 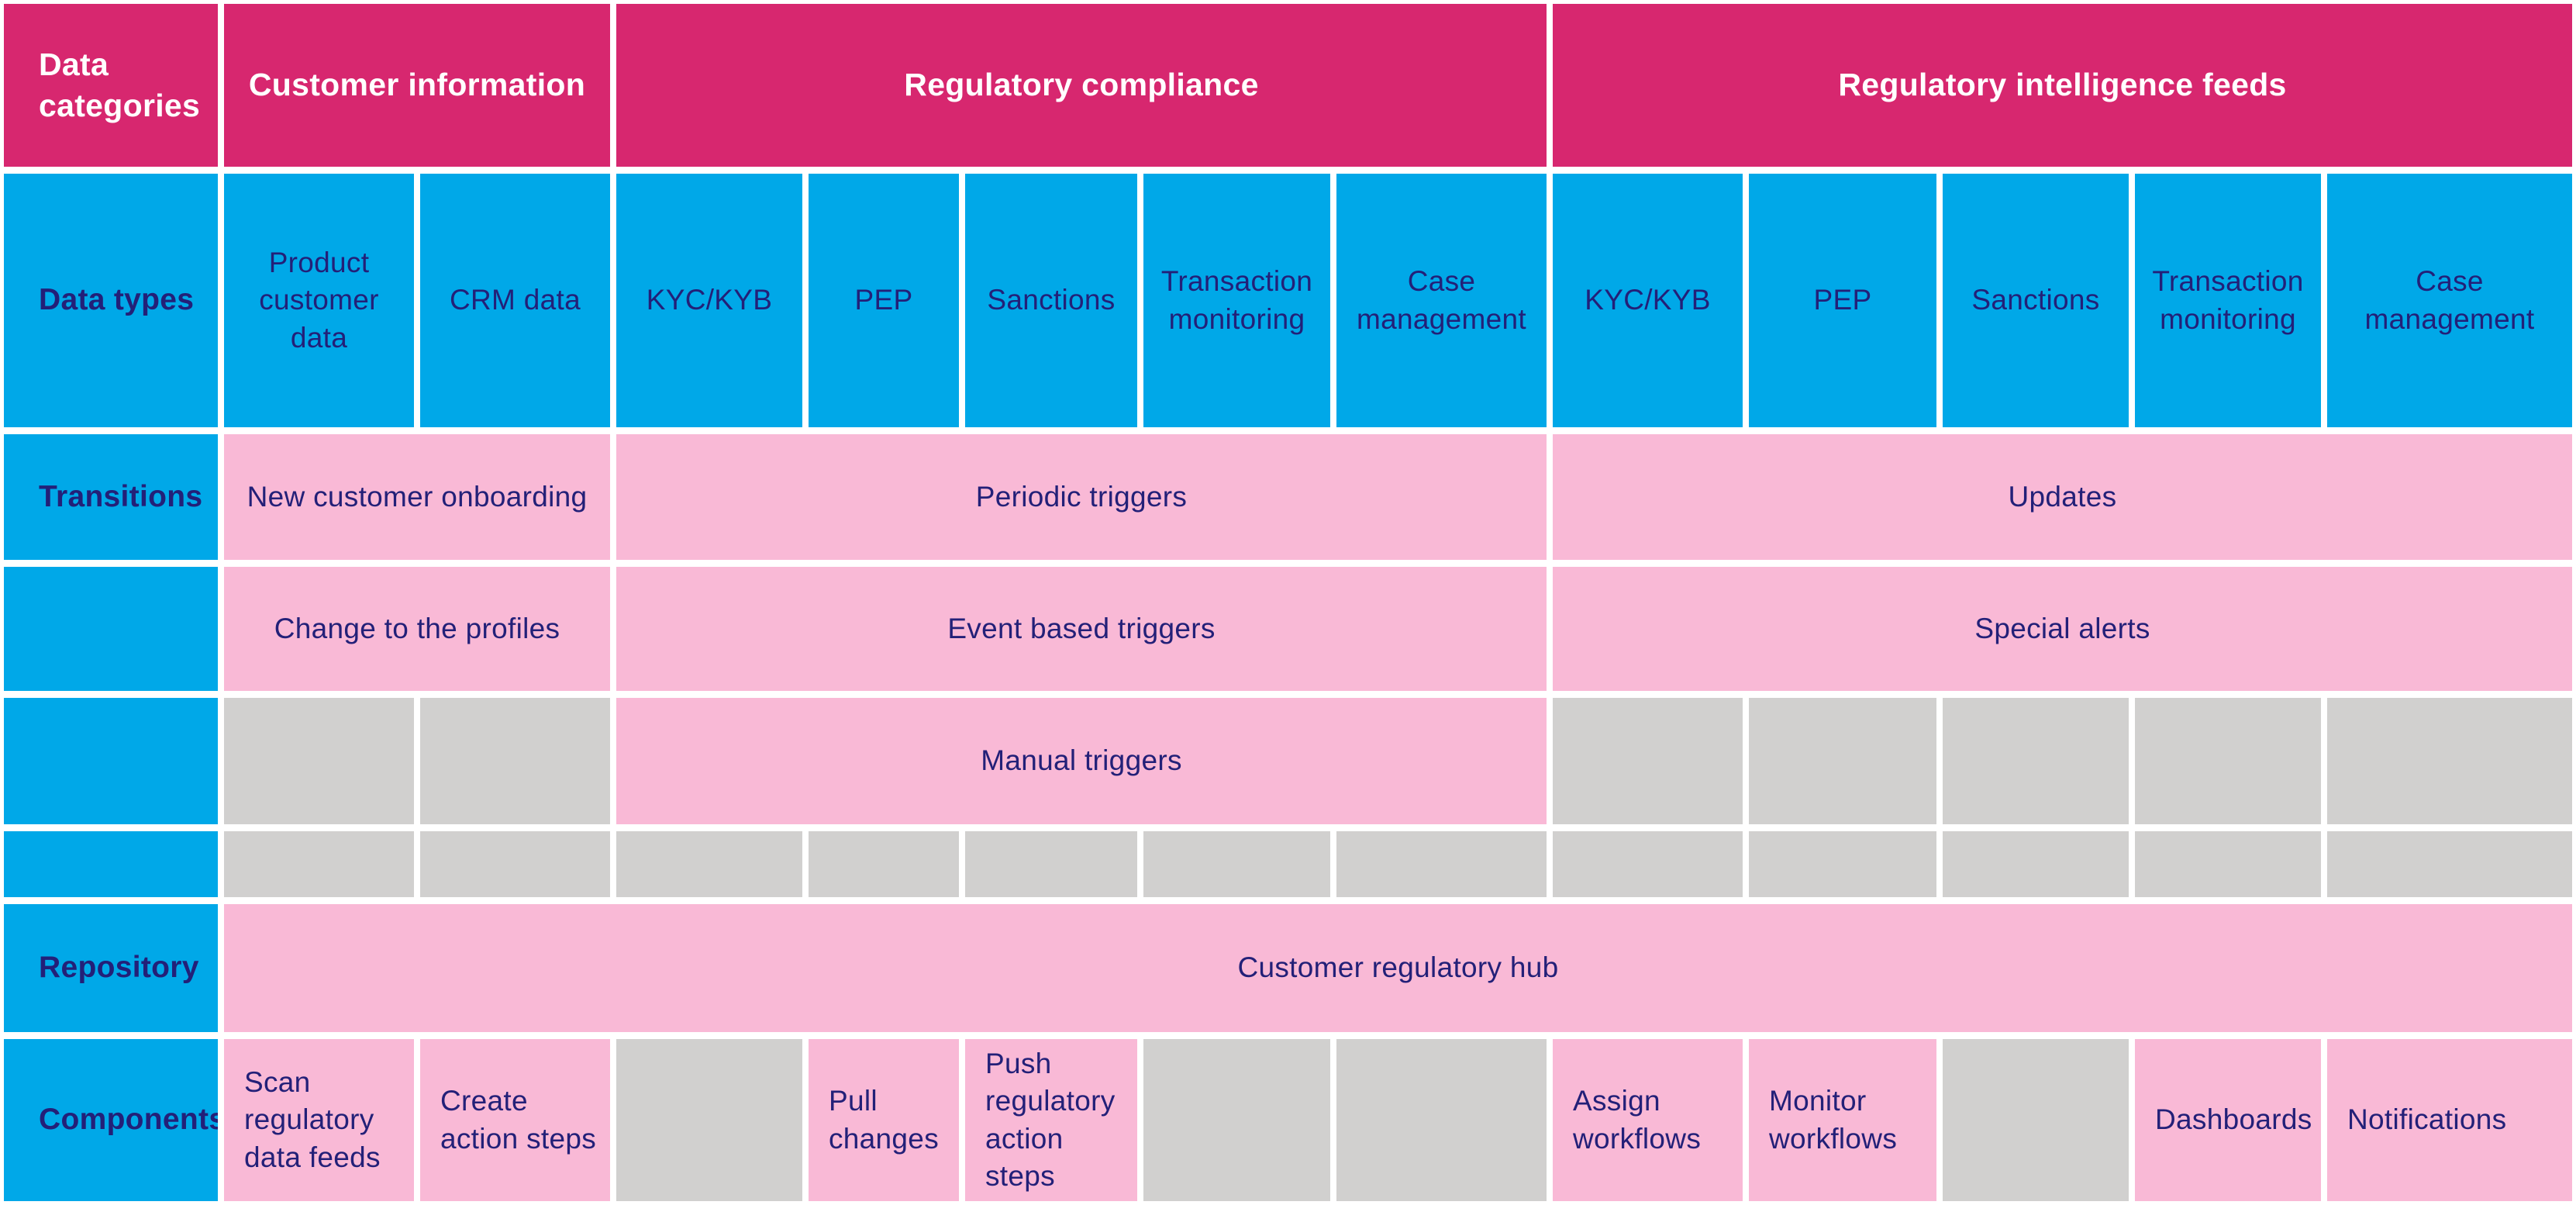 I want to click on datatype-sanctions-1: Sanctions, so click(x=1051, y=301).